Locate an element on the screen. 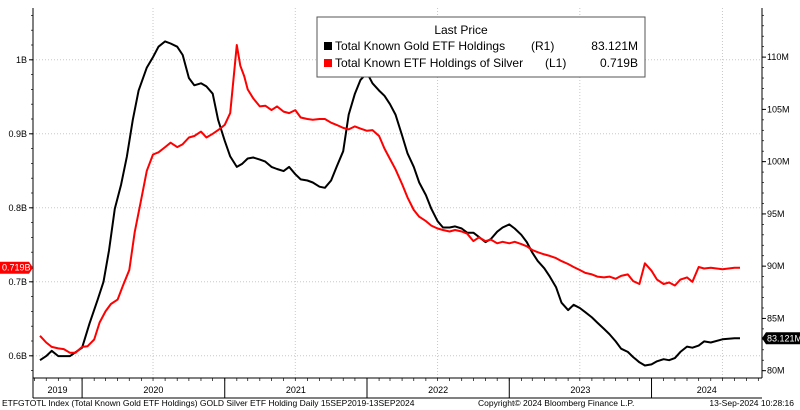 Image resolution: width=800 pixels, height=410 pixels. year-label: 2022 is located at coordinates (438, 390).